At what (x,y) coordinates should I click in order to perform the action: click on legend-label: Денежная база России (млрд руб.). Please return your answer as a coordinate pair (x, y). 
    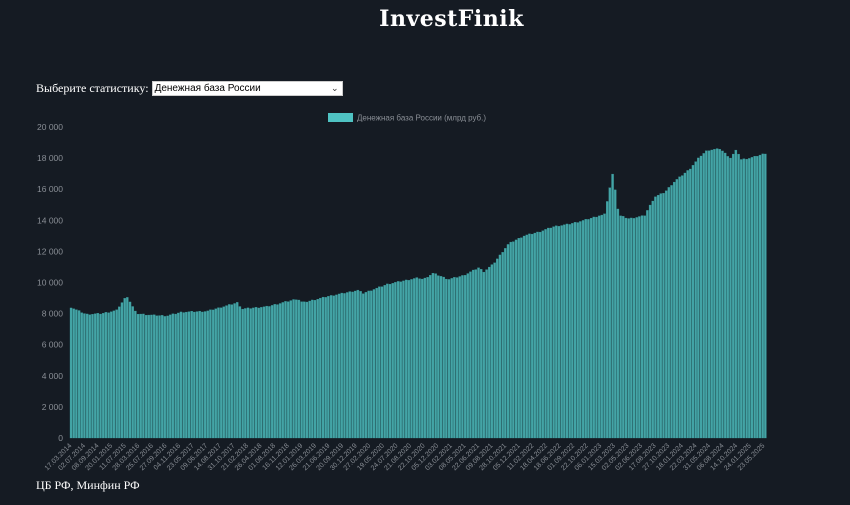
    Looking at the image, I should click on (421, 118).